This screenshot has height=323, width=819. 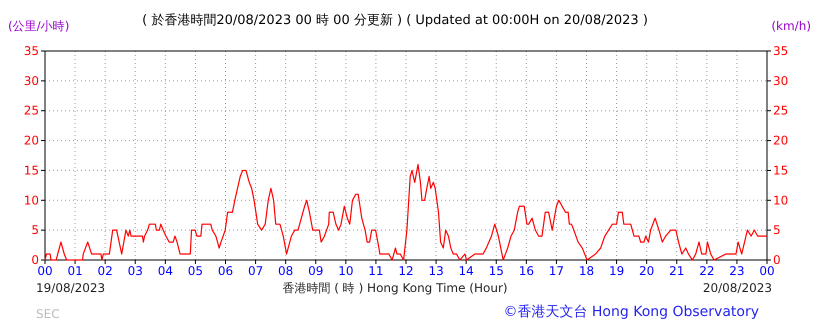 I want to click on x-tick-label: 15, so click(x=496, y=271).